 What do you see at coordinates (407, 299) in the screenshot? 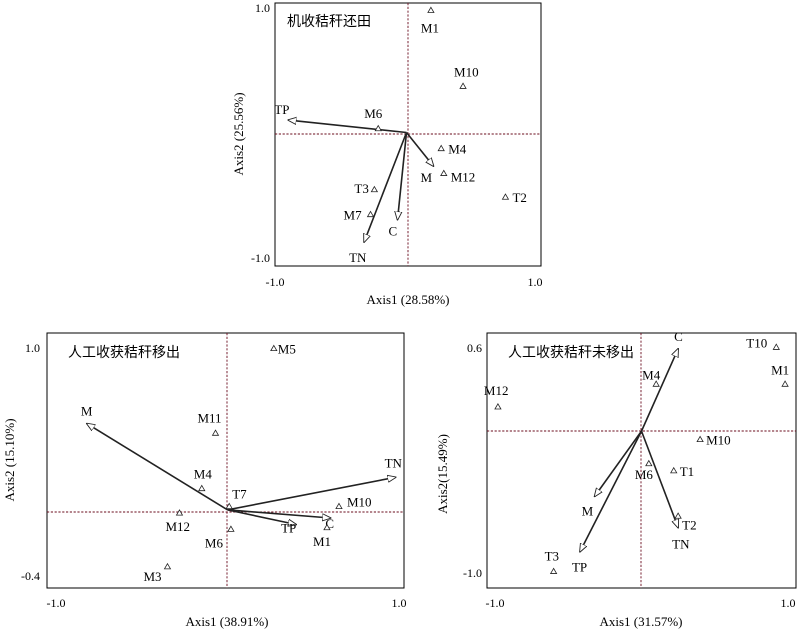
I see `x-axis-title: Axis1 (28.58%)` at bounding box center [407, 299].